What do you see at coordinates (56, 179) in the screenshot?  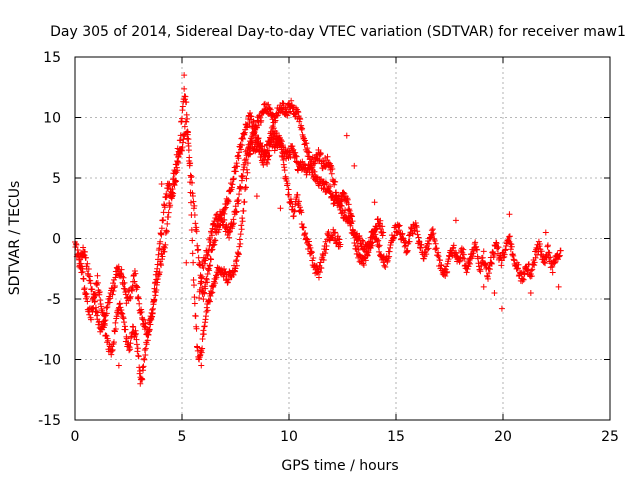 I see `y-tick-label: 5` at bounding box center [56, 179].